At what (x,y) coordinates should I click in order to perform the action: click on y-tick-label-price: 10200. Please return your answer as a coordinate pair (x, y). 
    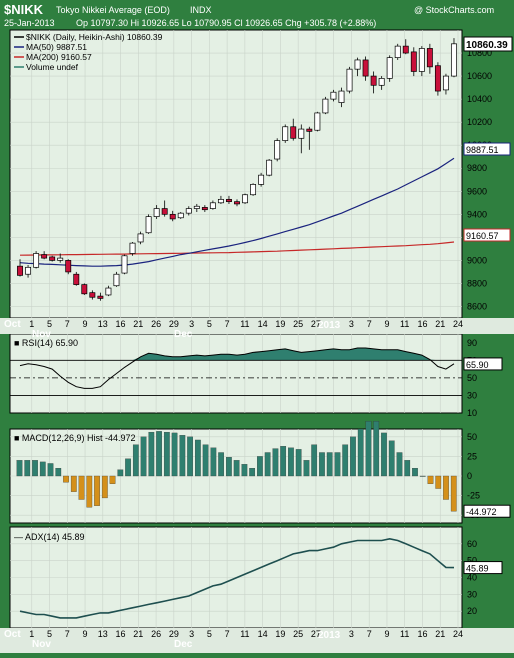
    Looking at the image, I should click on (479, 122).